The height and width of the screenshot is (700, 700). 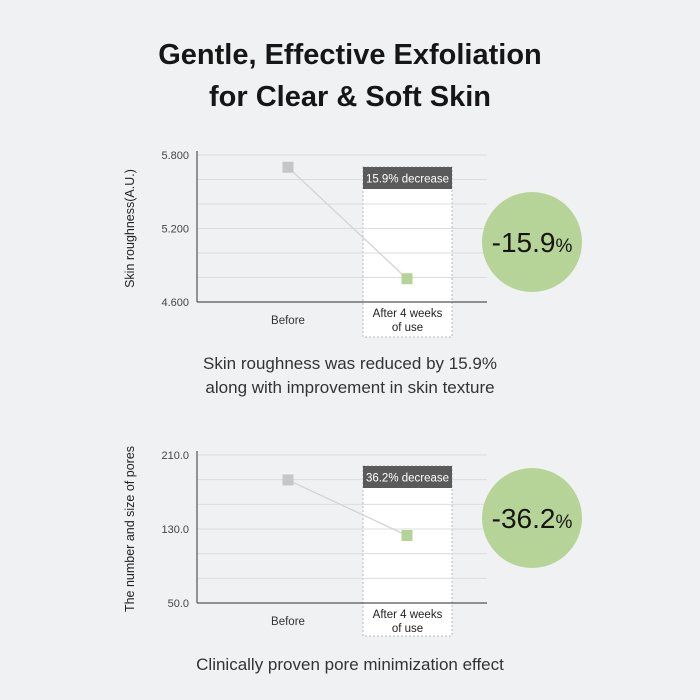 I want to click on y-axis-label: The number and size of pores, so click(x=130, y=529).